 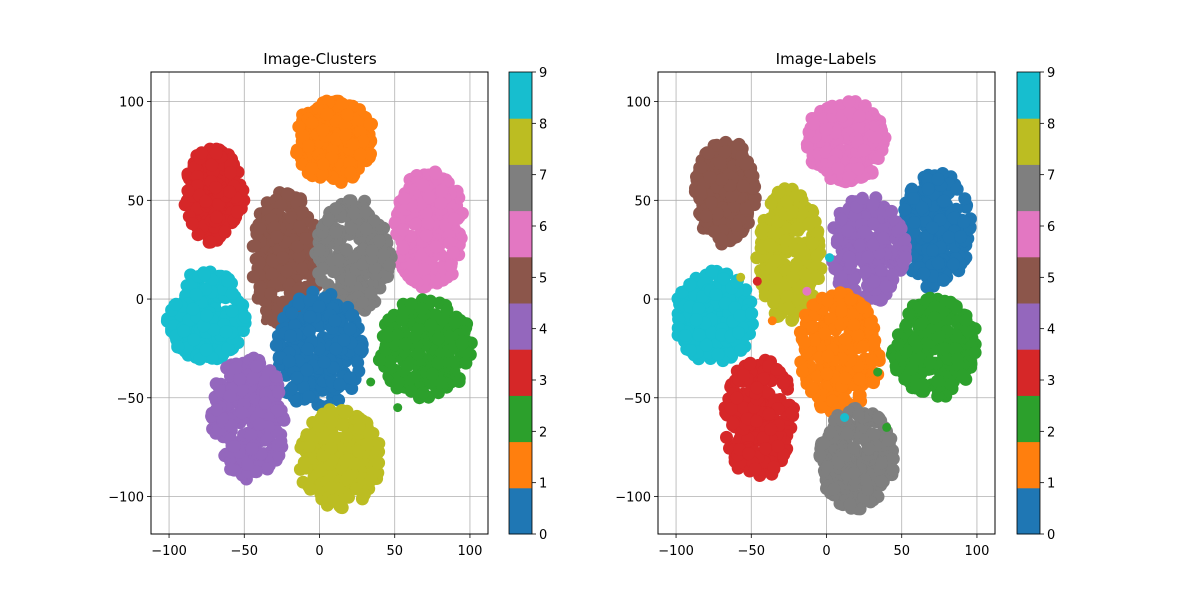 I want to click on chart-title: Image-Clusters, so click(x=320, y=59).